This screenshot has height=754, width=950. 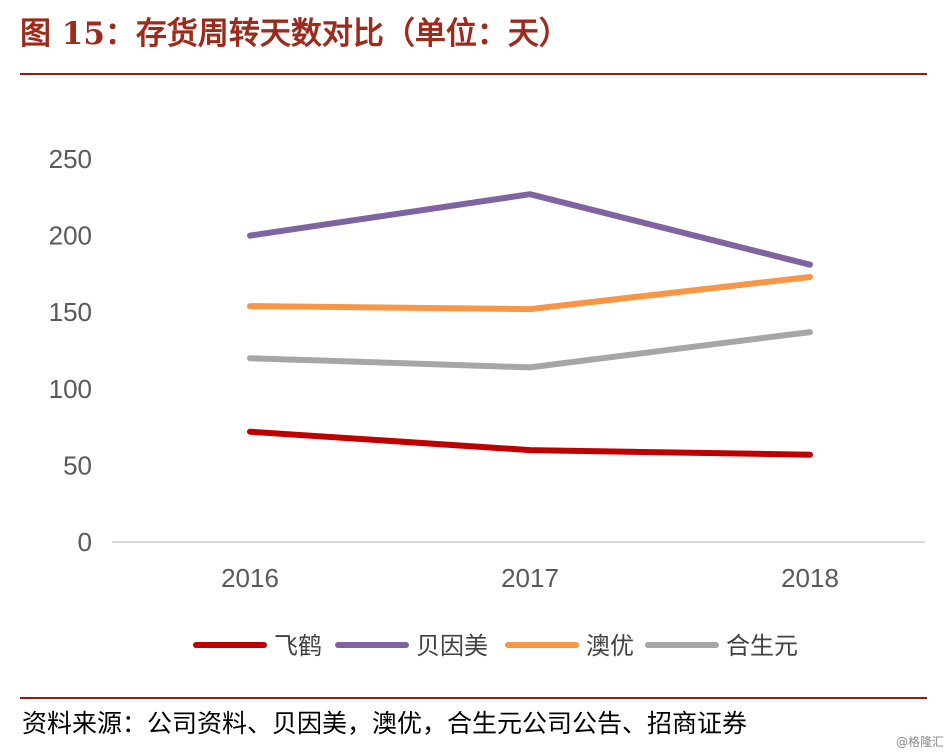 I want to click on y-tick-label: 250, so click(x=70, y=159).